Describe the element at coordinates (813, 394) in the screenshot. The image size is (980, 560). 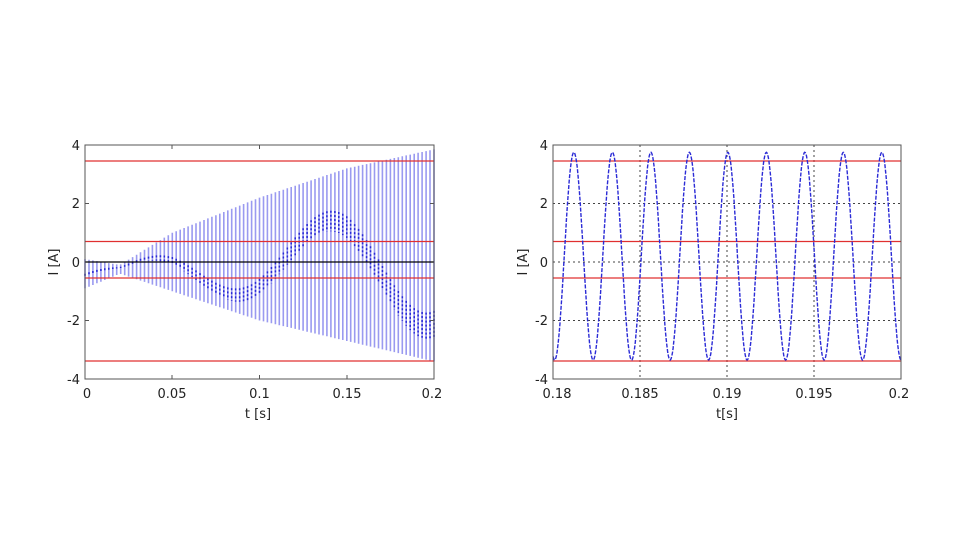
I see `svg-text: 0.195` at that location.